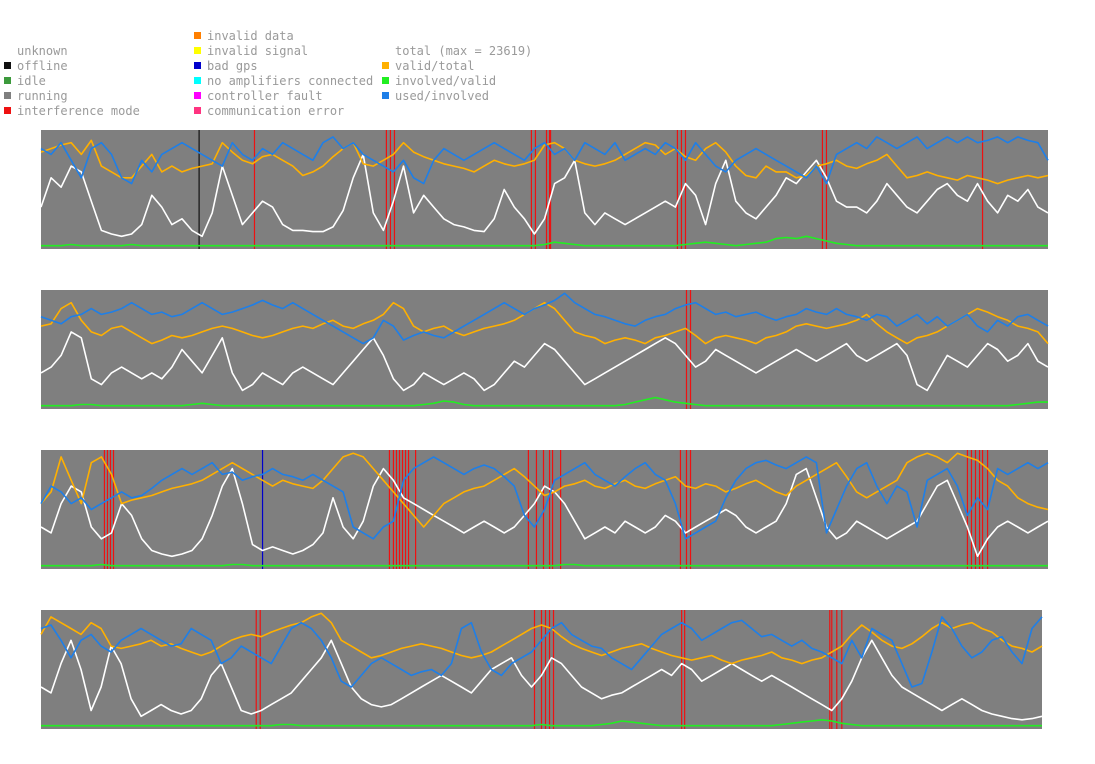 This screenshot has width=1095, height=764. I want to click on legend-item-idle: idle, so click(25, 81).